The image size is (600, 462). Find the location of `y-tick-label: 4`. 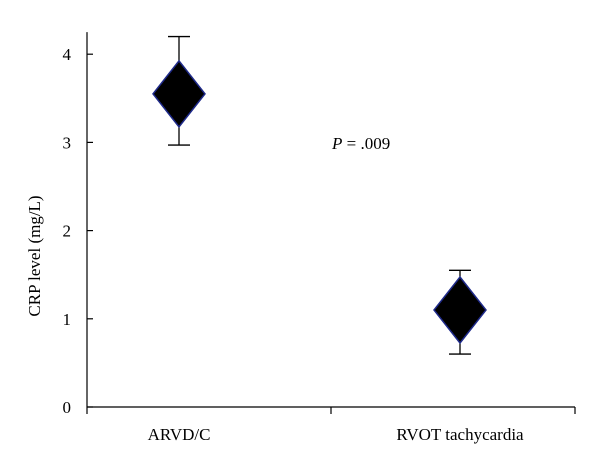

y-tick-label: 4 is located at coordinates (67, 54).